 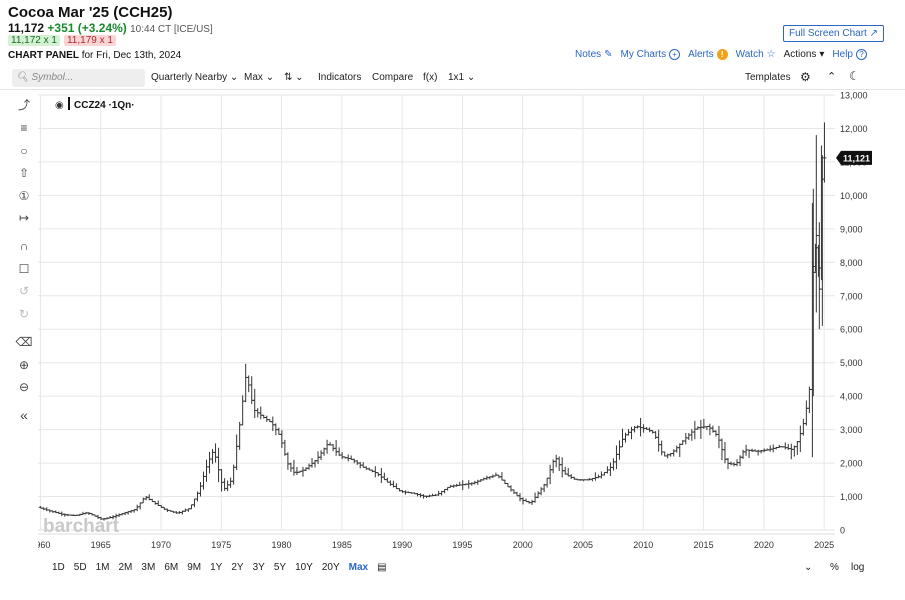 I want to click on aggregation-label: Quarterly Nearby, so click(x=189, y=77).